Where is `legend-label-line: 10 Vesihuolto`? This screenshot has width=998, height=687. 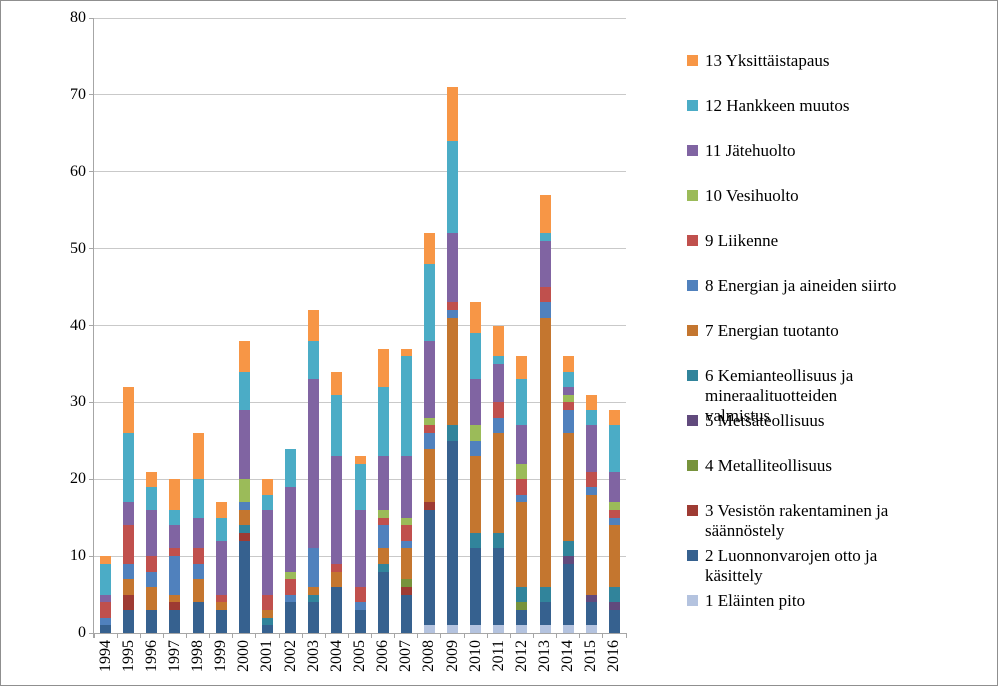 legend-label-line: 10 Vesihuolto is located at coordinates (752, 195).